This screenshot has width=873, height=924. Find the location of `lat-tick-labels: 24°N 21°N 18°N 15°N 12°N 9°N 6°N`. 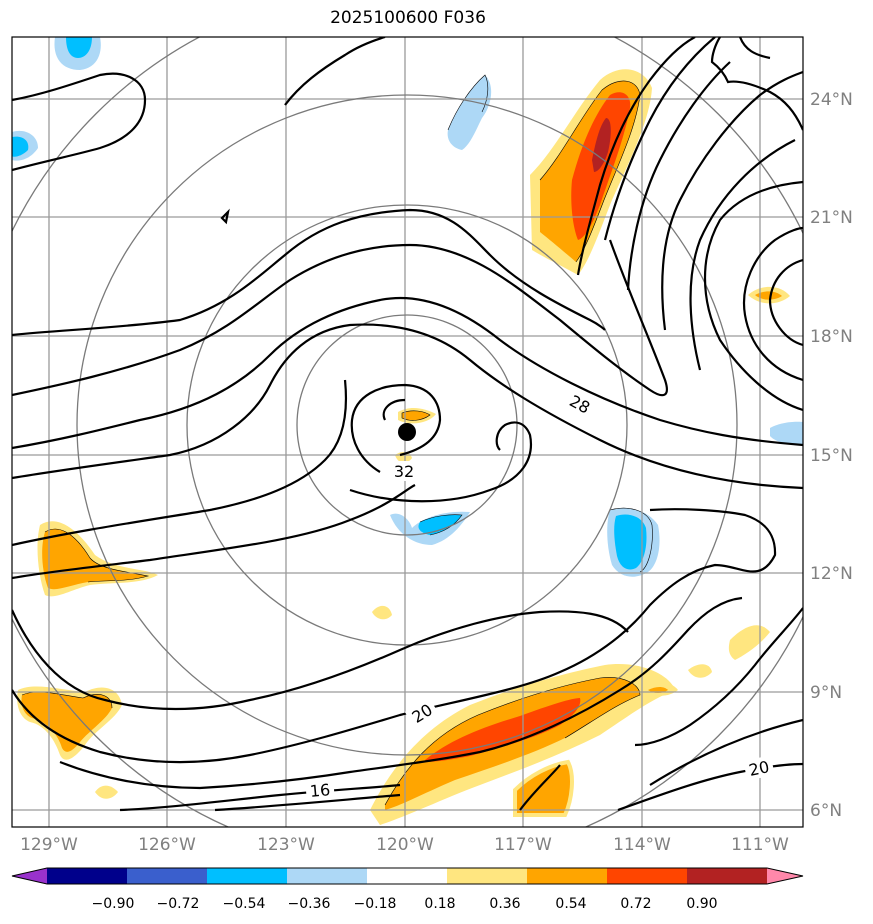

lat-tick-labels: 24°N 21°N 18°N 15°N 12°N 9°N 6°N is located at coordinates (831, 455).